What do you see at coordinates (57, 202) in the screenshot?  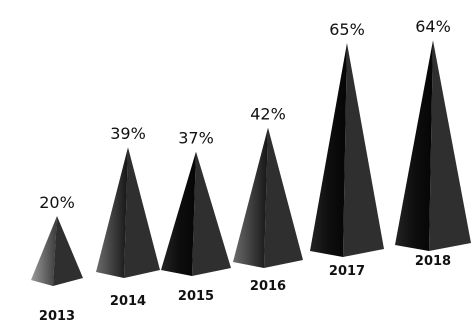 I see `value-label: 20%` at bounding box center [57, 202].